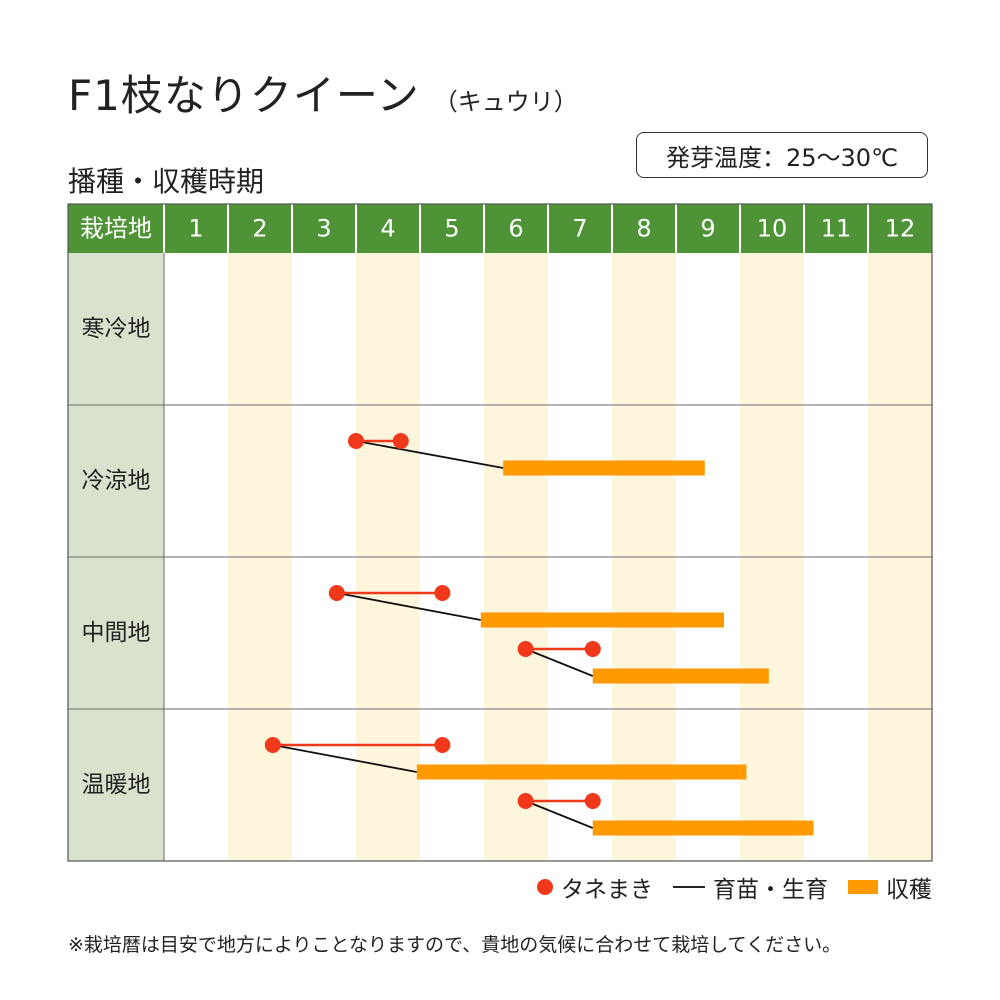  What do you see at coordinates (387, 229) in the screenshot?
I see `month-tick-label: 4` at bounding box center [387, 229].